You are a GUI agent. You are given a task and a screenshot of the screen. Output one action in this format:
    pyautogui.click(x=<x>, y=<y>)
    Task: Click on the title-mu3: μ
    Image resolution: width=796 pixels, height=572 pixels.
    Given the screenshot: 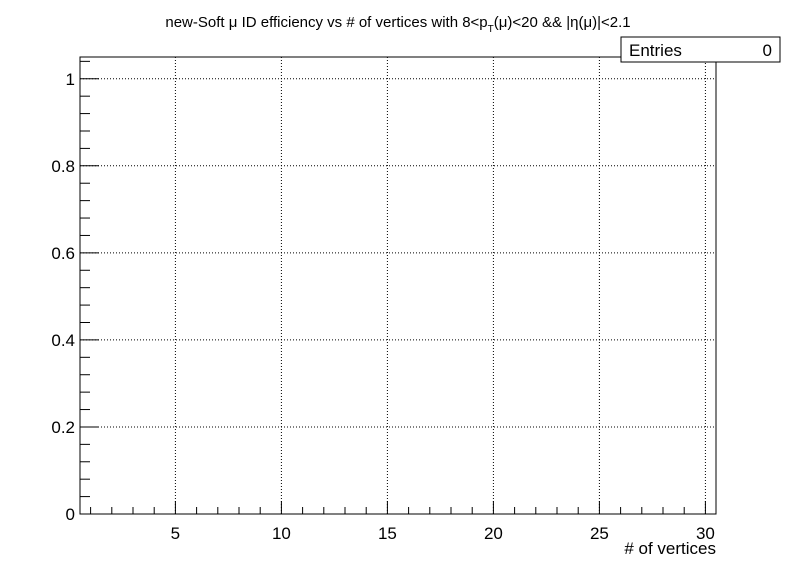 What is the action you would take?
    pyautogui.click(x=587, y=22)
    